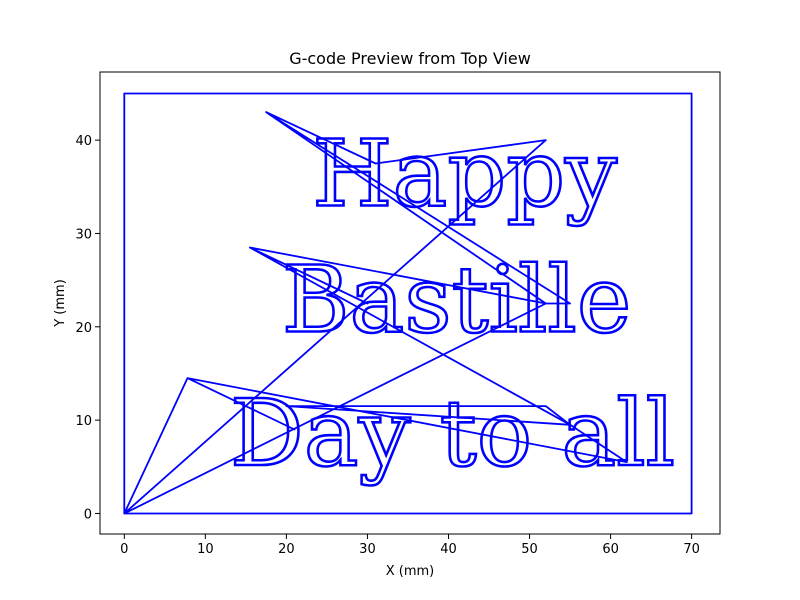 The width and height of the screenshot is (800, 600). I want to click on y-tick-label: 0, so click(88, 514).